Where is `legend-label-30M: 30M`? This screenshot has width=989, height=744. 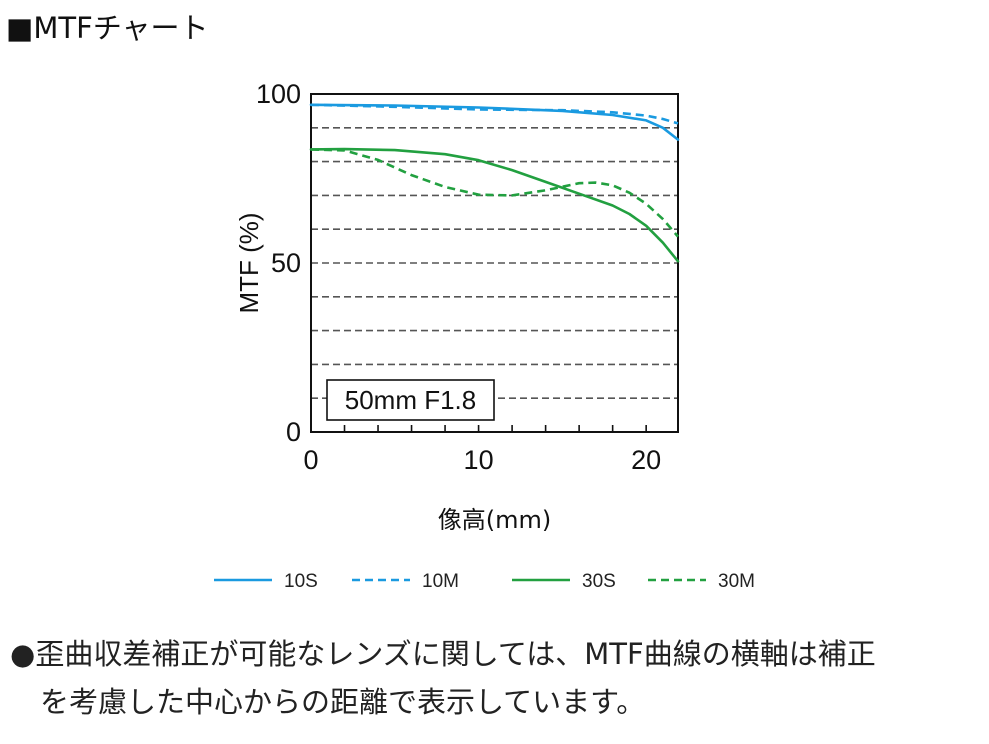 legend-label-30M: 30M is located at coordinates (736, 581).